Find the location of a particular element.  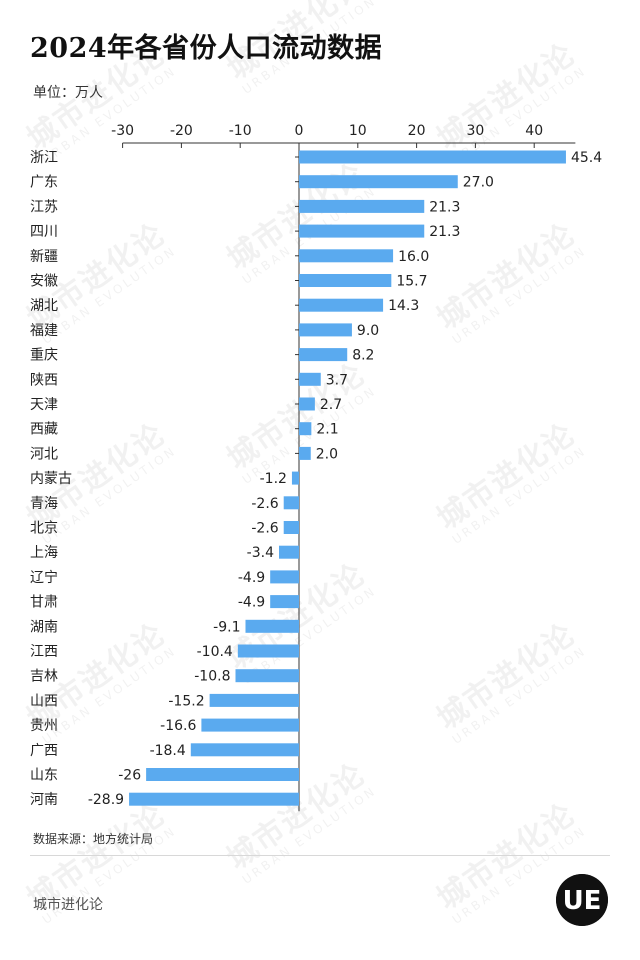

data-source: 数据来源：地方统计局 is located at coordinates (93, 839).